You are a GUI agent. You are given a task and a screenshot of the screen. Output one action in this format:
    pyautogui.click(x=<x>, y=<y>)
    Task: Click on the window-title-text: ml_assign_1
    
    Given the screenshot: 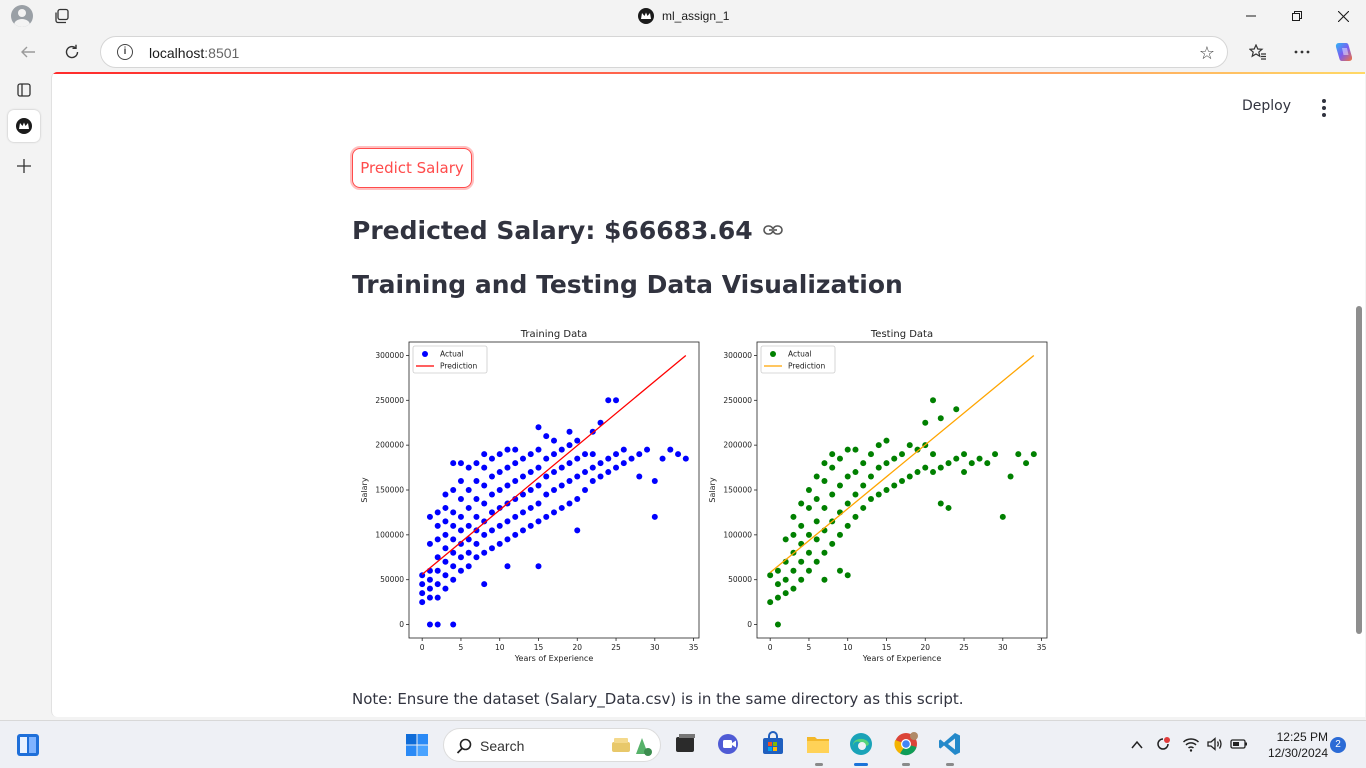 What is the action you would take?
    pyautogui.click(x=696, y=16)
    